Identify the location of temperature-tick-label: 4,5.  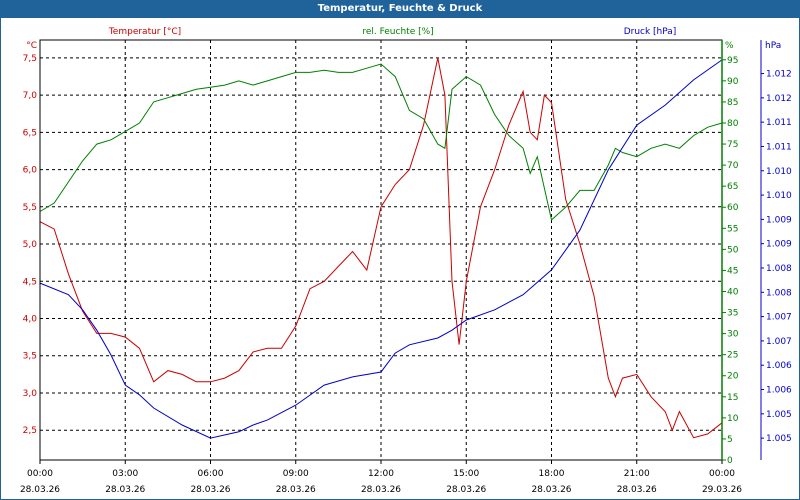
(30, 282).